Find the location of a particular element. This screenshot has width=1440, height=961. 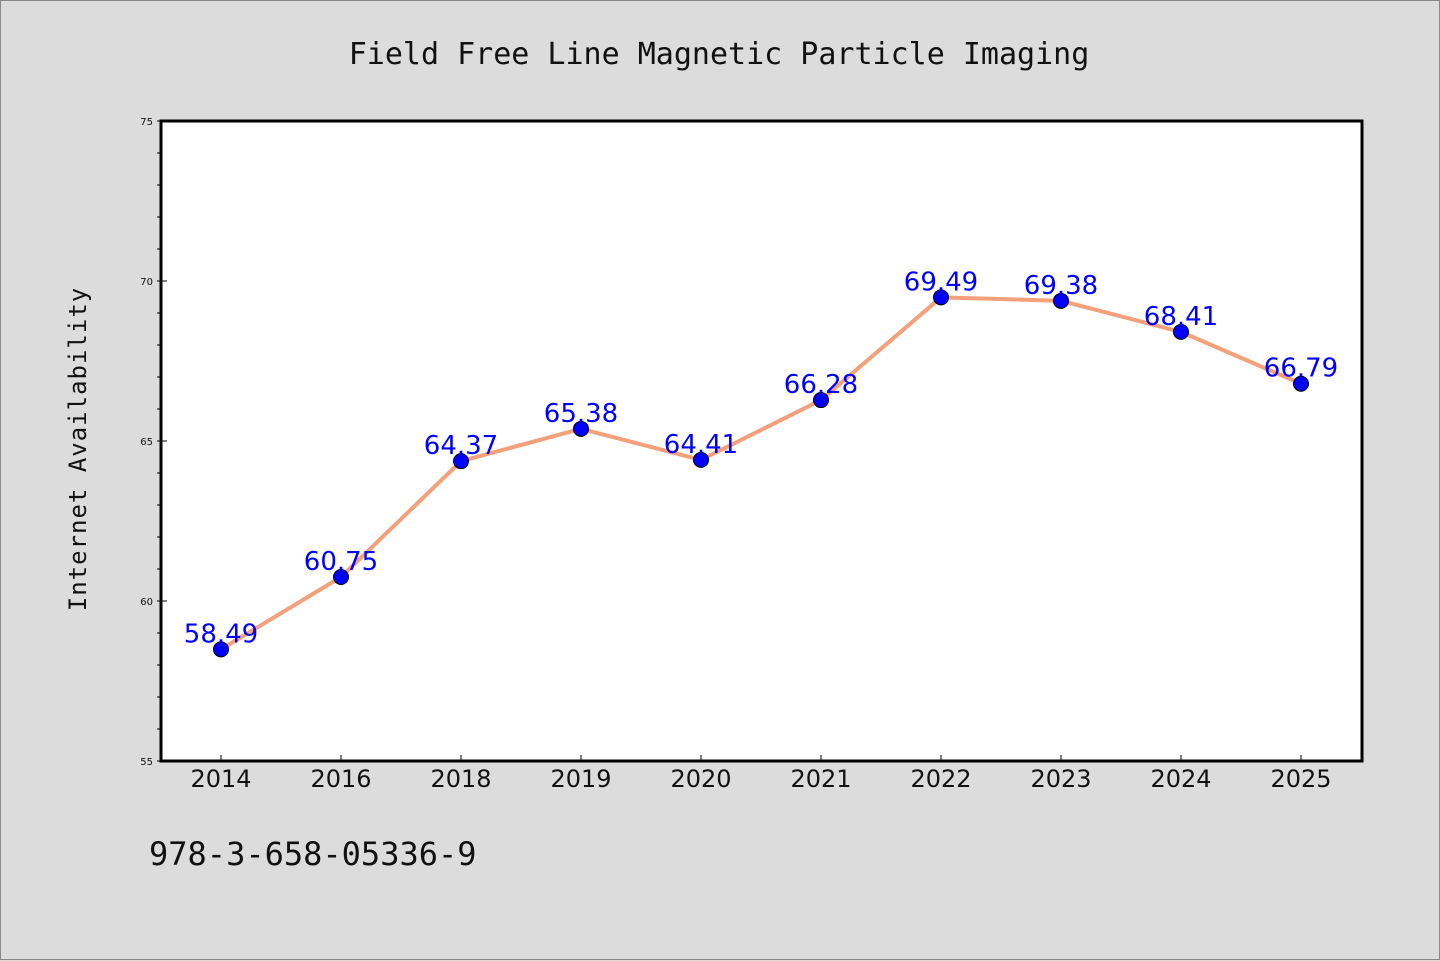

x-tick-label: 2014 is located at coordinates (220, 779).